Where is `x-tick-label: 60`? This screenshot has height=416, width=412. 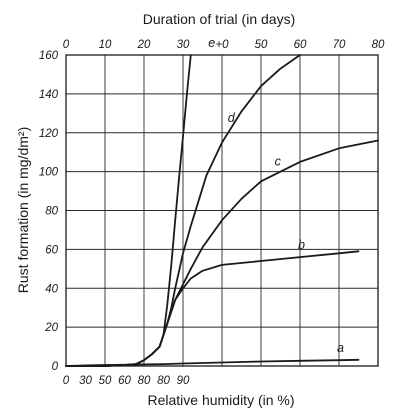 x-tick-label: 60 is located at coordinates (124, 381).